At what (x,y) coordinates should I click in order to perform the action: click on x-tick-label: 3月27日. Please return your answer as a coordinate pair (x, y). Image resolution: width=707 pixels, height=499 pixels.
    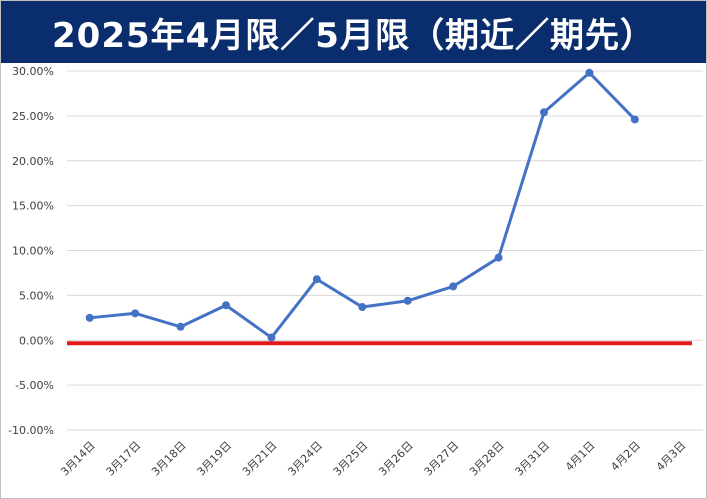
    Looking at the image, I should click on (442, 459).